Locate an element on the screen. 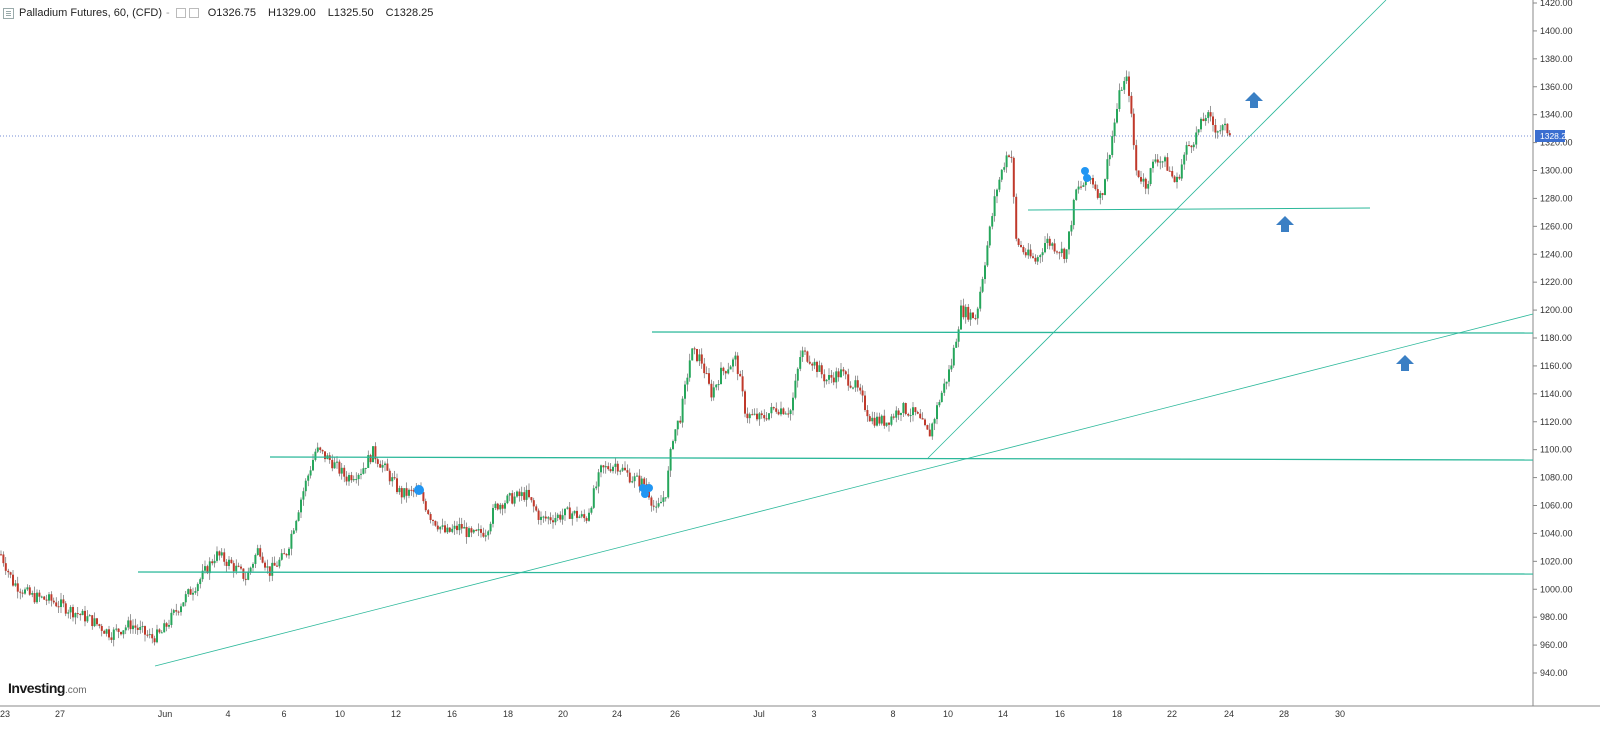  hide-toggle-icon is located at coordinates (180, 13).